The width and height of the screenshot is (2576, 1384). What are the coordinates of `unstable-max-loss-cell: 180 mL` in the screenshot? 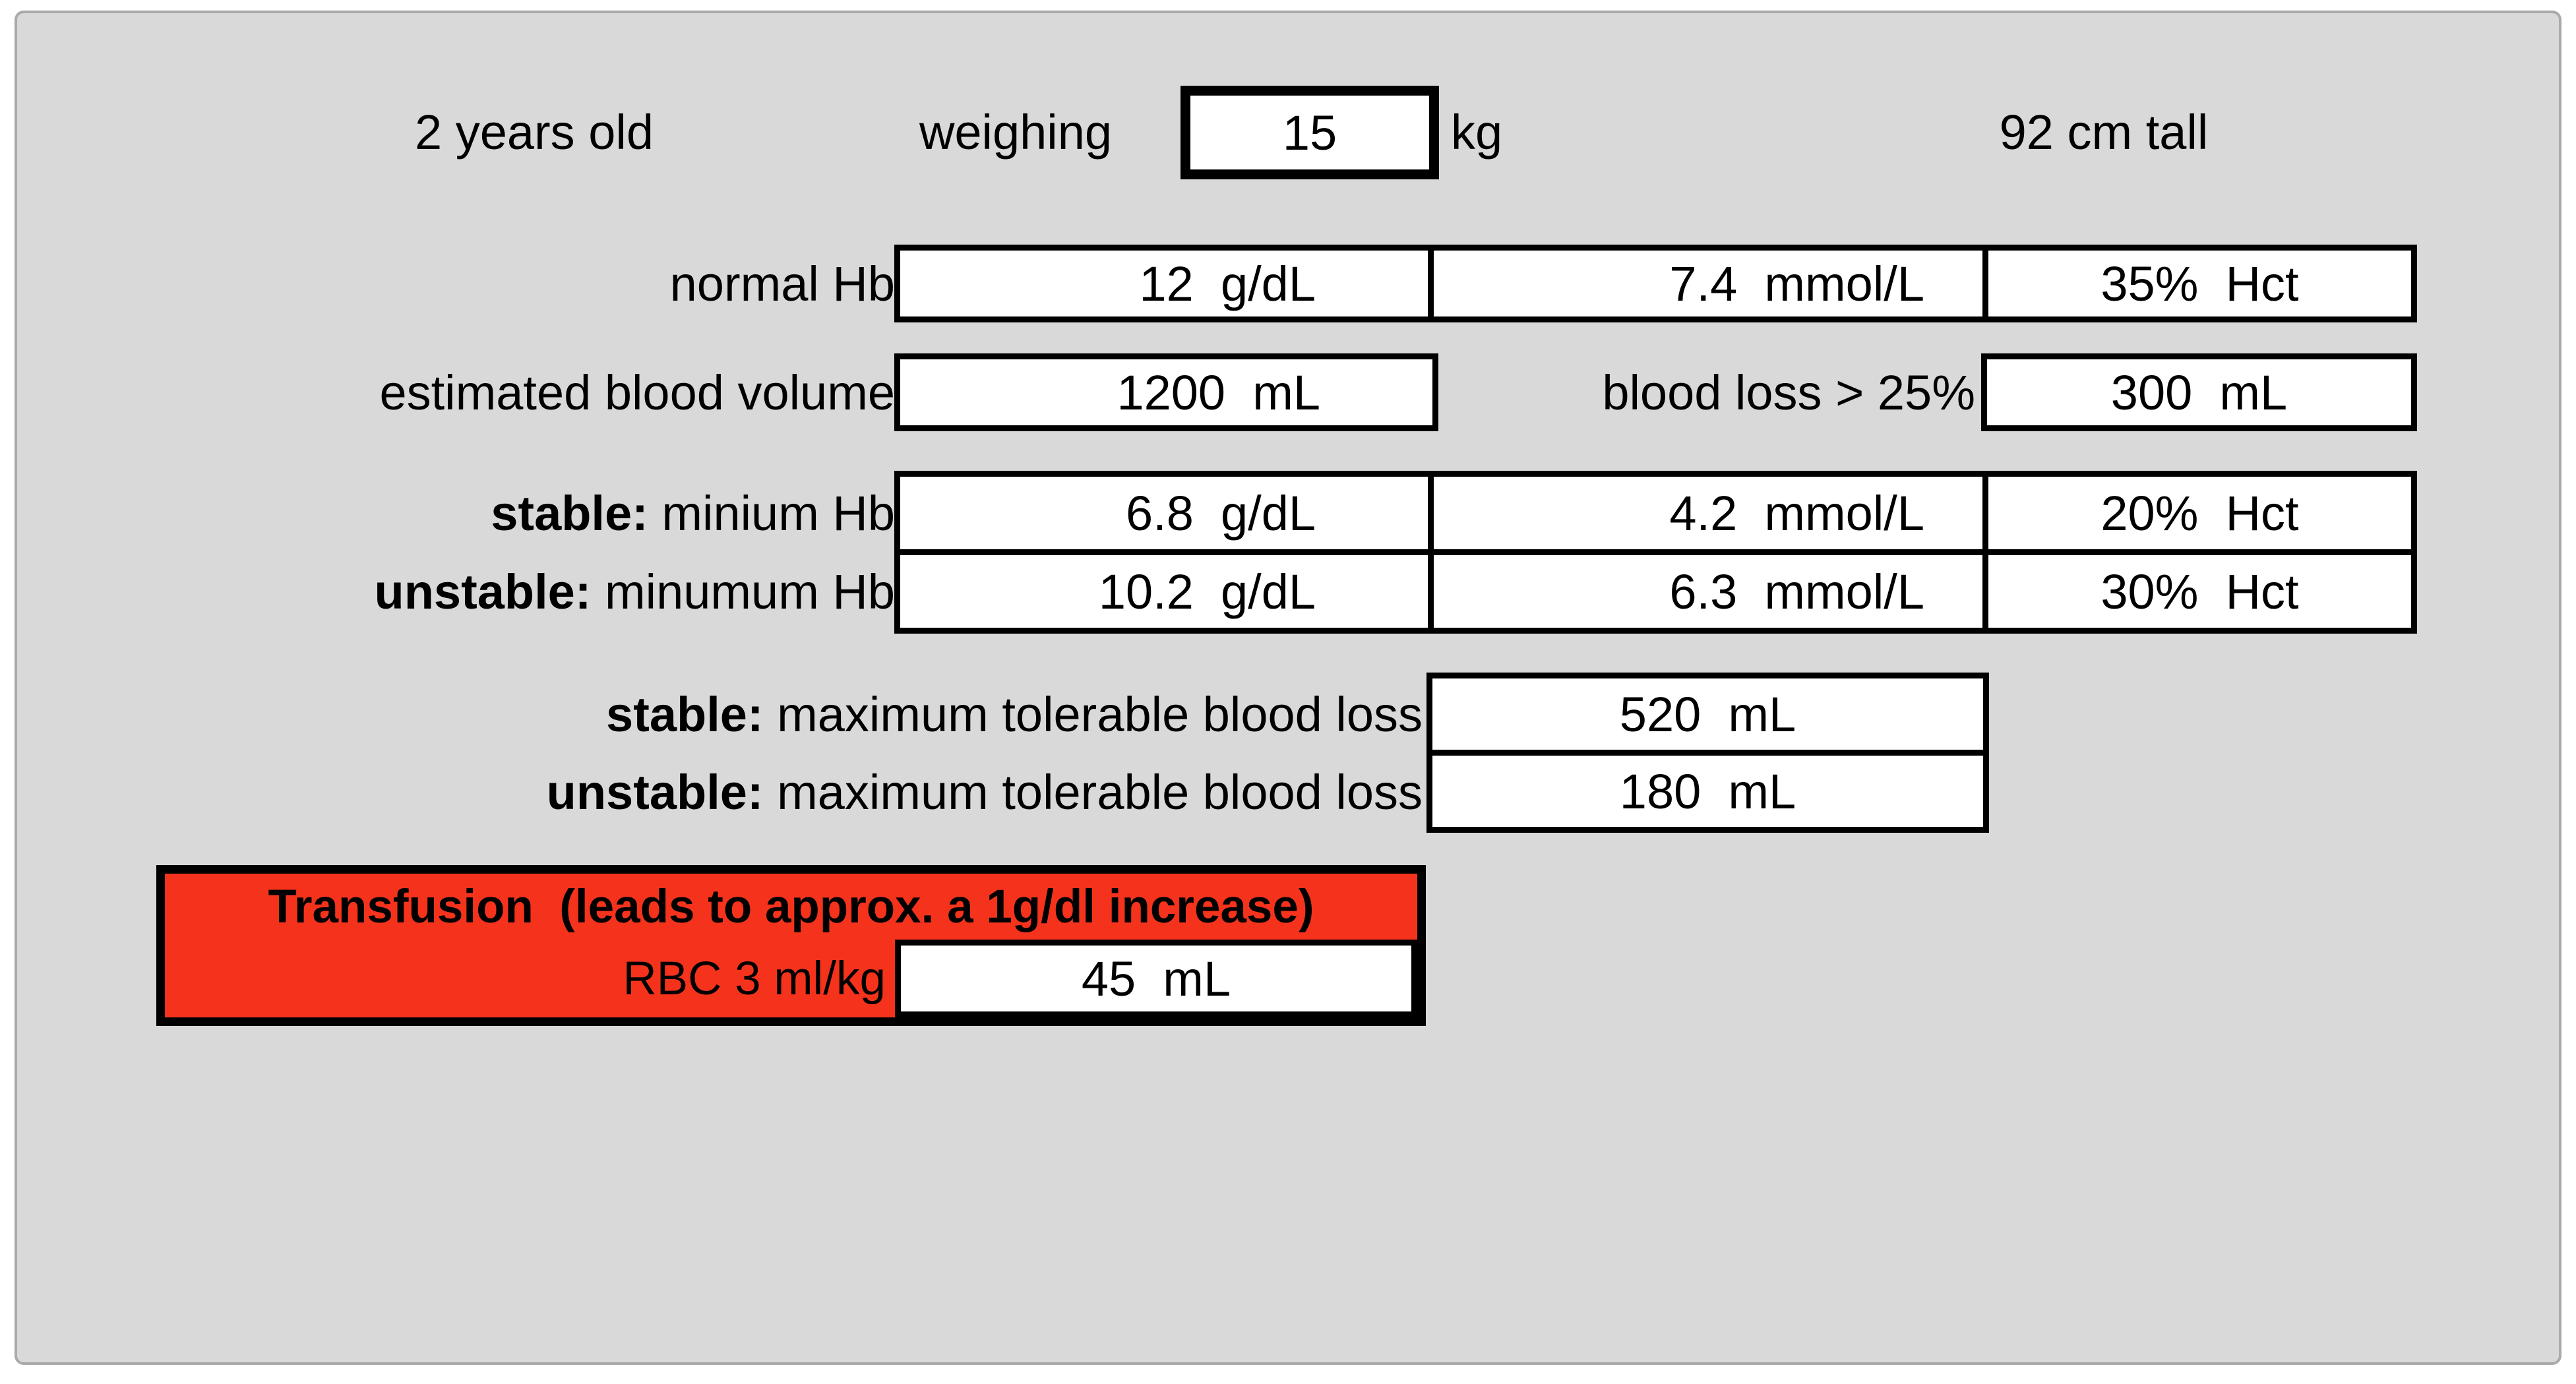 It's located at (1707, 792).